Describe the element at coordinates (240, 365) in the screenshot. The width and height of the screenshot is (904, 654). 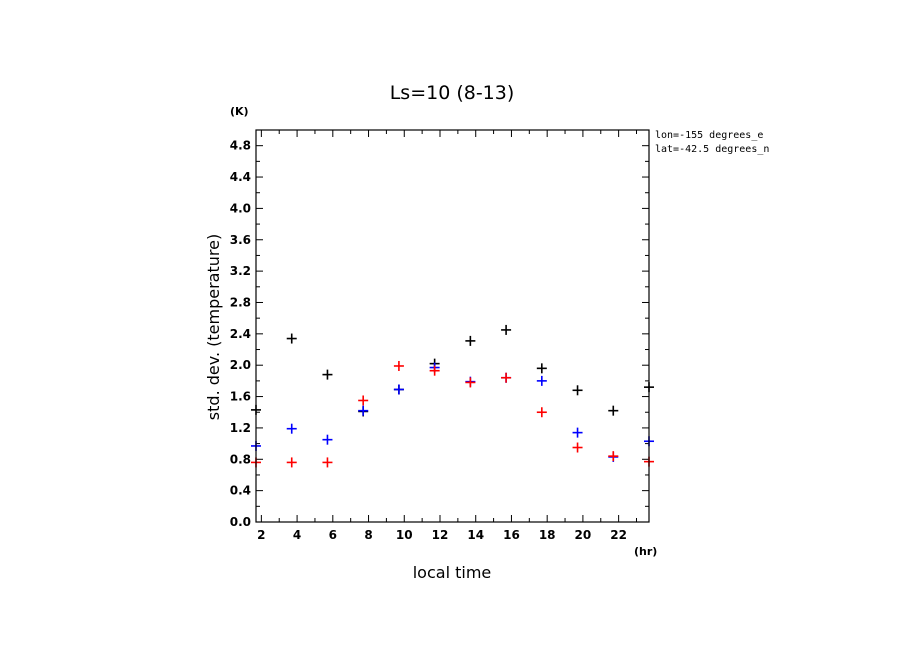
I see `y-tick-label: 2.0` at that location.